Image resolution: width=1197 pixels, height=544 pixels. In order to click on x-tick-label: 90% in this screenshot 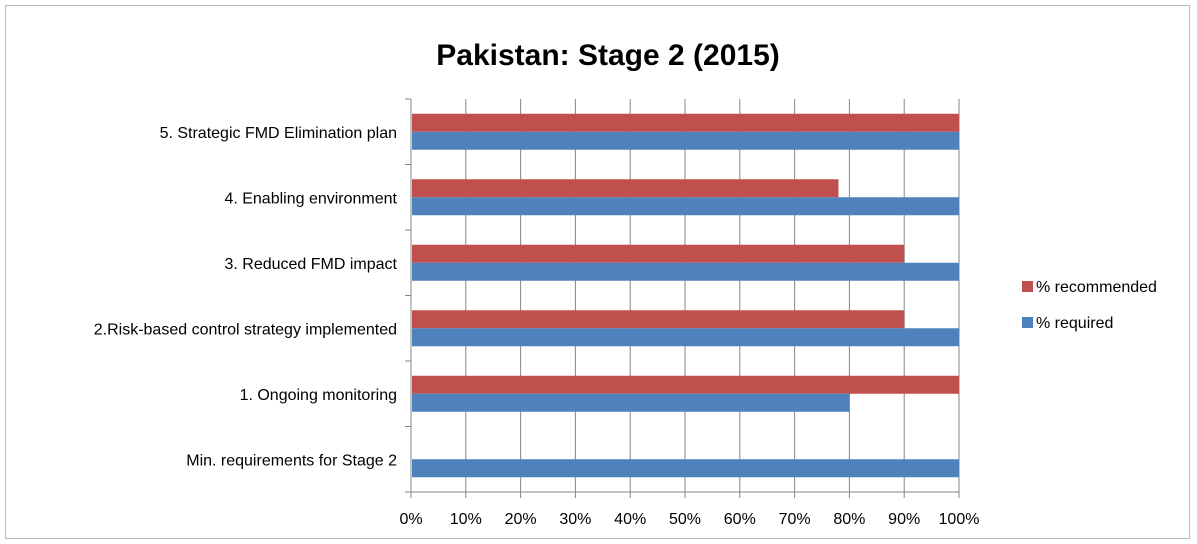, I will do `click(904, 519)`.